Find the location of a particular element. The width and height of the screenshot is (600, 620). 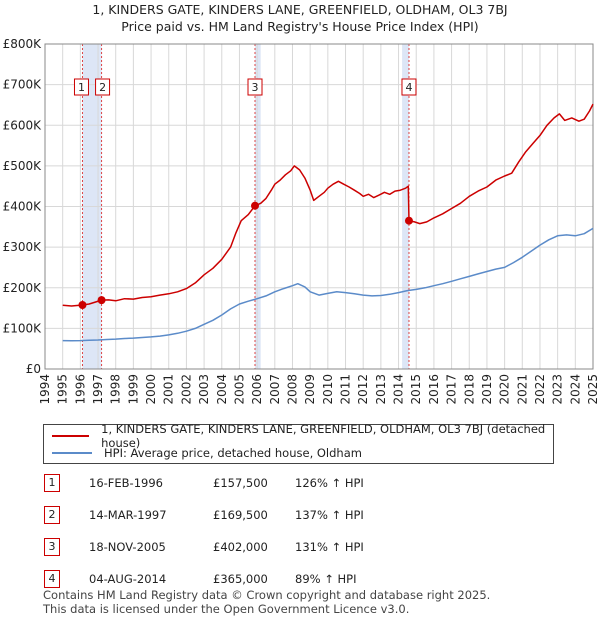

x-tick-label: 1996 is located at coordinates (80, 389).